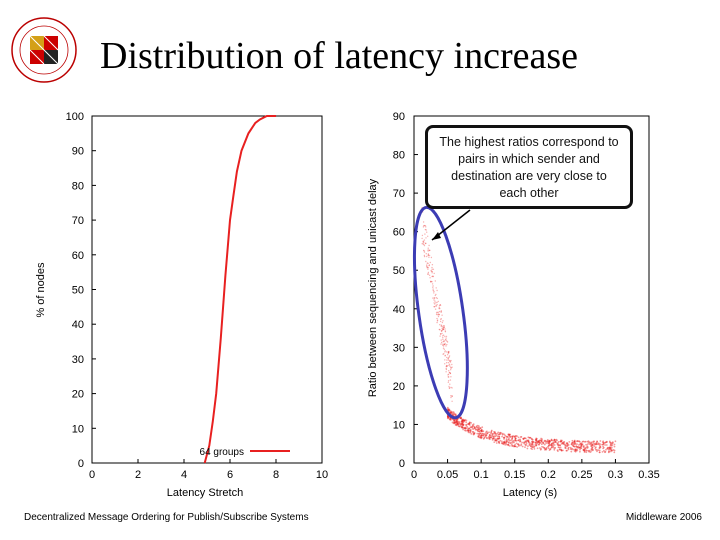 The height and width of the screenshot is (540, 720). I want to click on right-ytick-label: 90, so click(399, 117).